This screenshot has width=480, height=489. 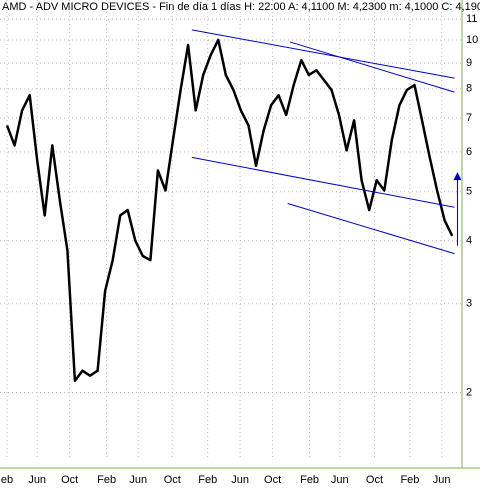 I want to click on y-tick-label: 6, so click(x=469, y=152).